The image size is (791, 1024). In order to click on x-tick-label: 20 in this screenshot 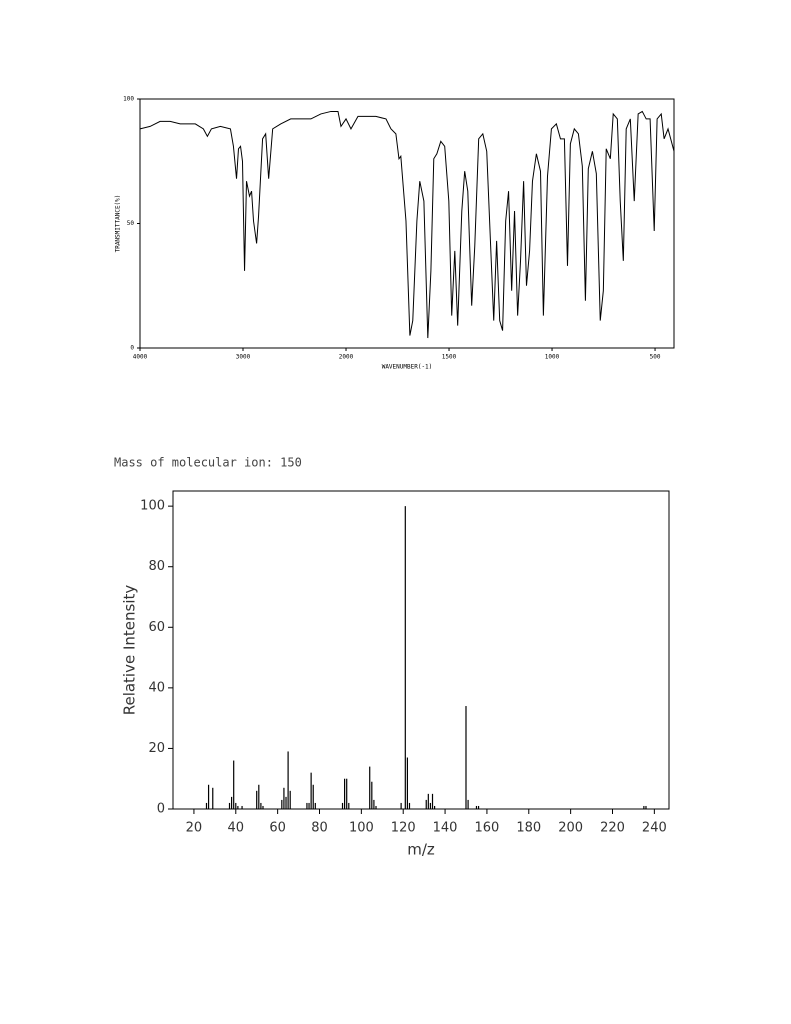, I will do `click(194, 828)`.